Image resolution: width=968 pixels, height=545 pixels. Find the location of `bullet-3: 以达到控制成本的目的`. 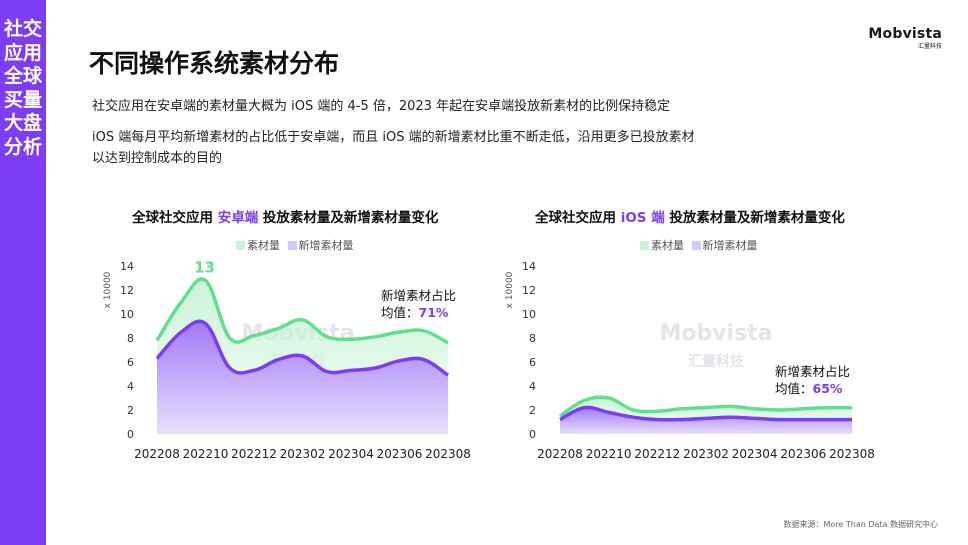

bullet-3: 以达到控制成本的目的 is located at coordinates (157, 158).